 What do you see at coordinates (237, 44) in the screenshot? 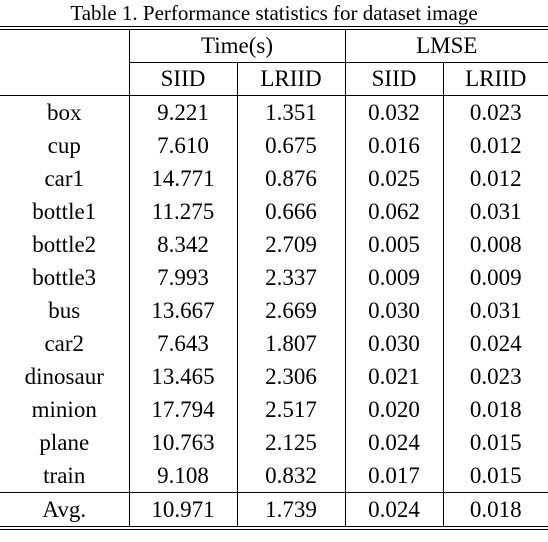
I see `header-group-time: Time(s)` at bounding box center [237, 44].